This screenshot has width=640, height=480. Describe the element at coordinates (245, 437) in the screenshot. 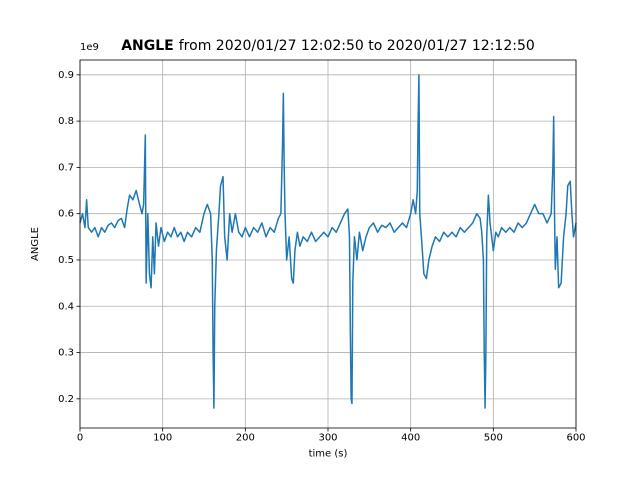

I see `x-tick-label: 200` at that location.